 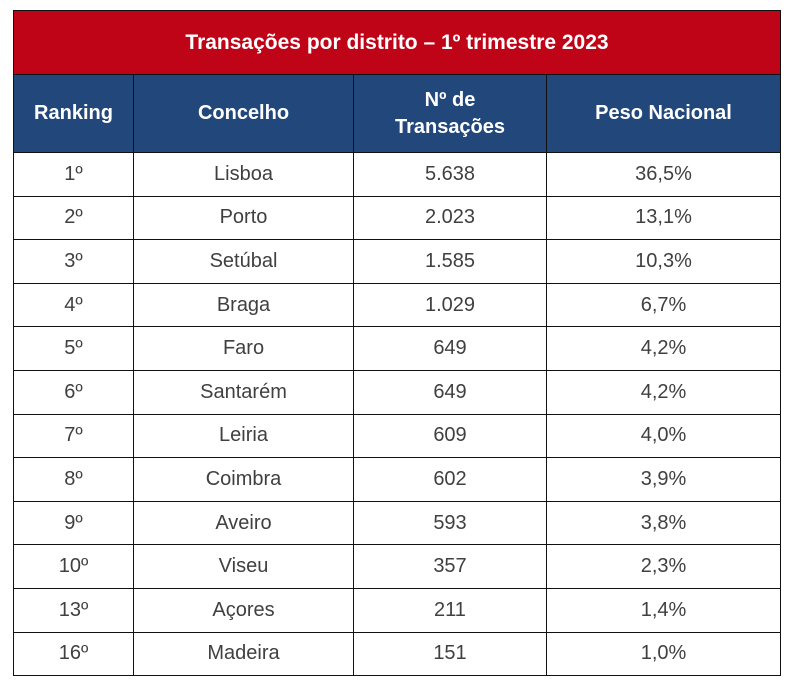 What do you see at coordinates (663, 174) in the screenshot?
I see `cell-peso: 36,5%` at bounding box center [663, 174].